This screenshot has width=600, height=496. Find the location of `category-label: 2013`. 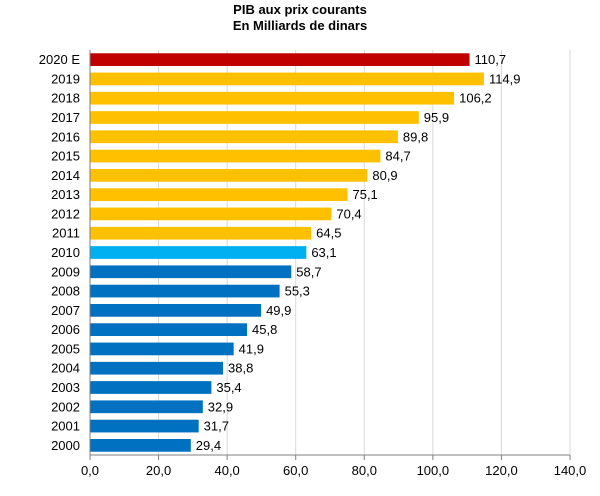

category-label: 2013 is located at coordinates (65, 194).